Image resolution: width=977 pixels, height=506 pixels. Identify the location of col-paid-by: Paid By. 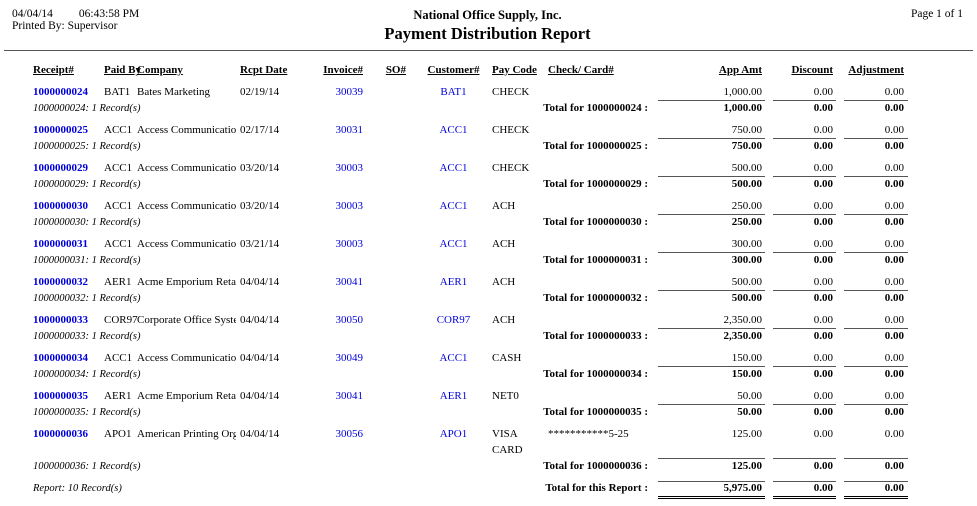
(122, 70).